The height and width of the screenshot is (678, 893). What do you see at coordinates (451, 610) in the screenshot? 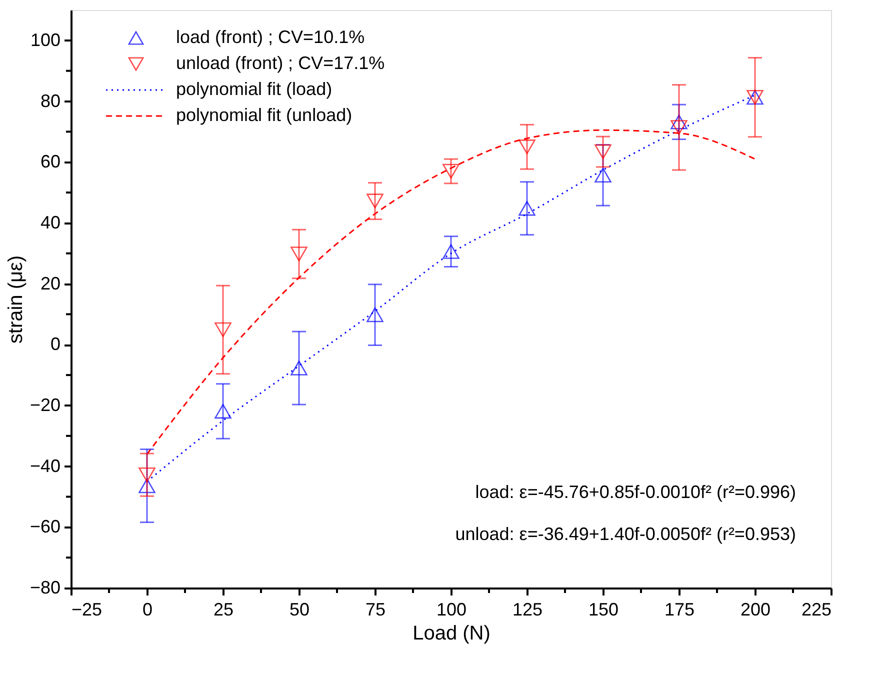
I see `x-tick-label: 100` at bounding box center [451, 610].